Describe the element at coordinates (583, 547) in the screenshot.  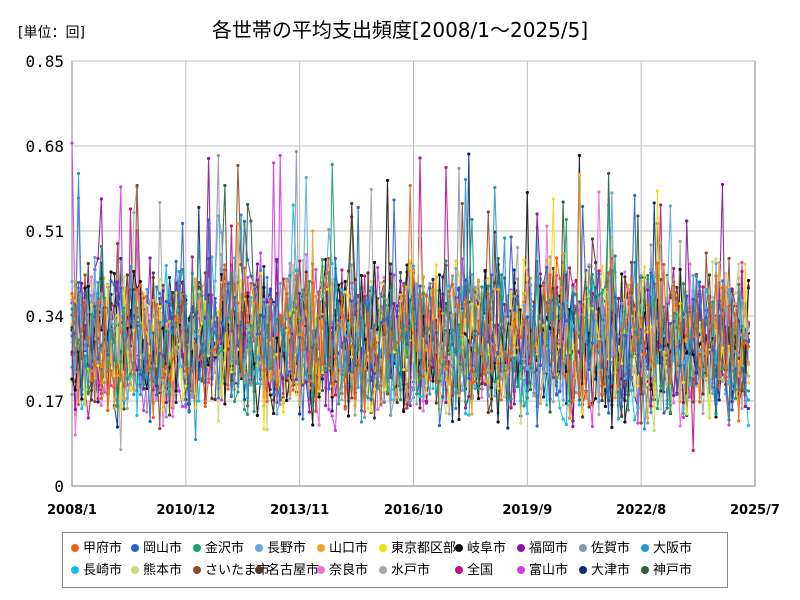
I see `legend-swatch` at that location.